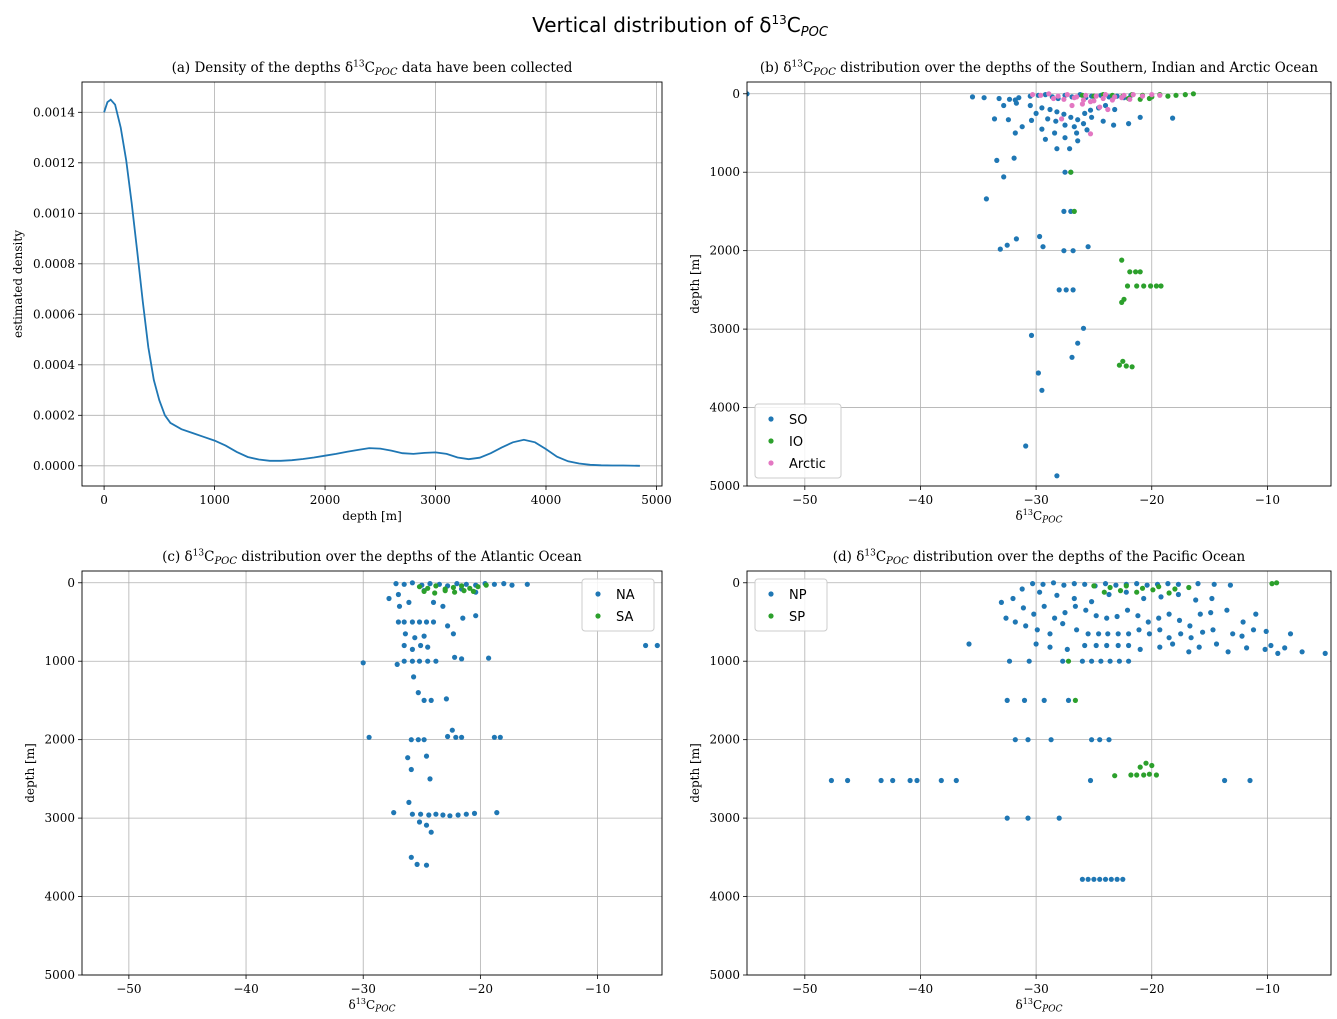  Describe the element at coordinates (791, 605) in the screenshot. I see `legend: NP SP` at that location.